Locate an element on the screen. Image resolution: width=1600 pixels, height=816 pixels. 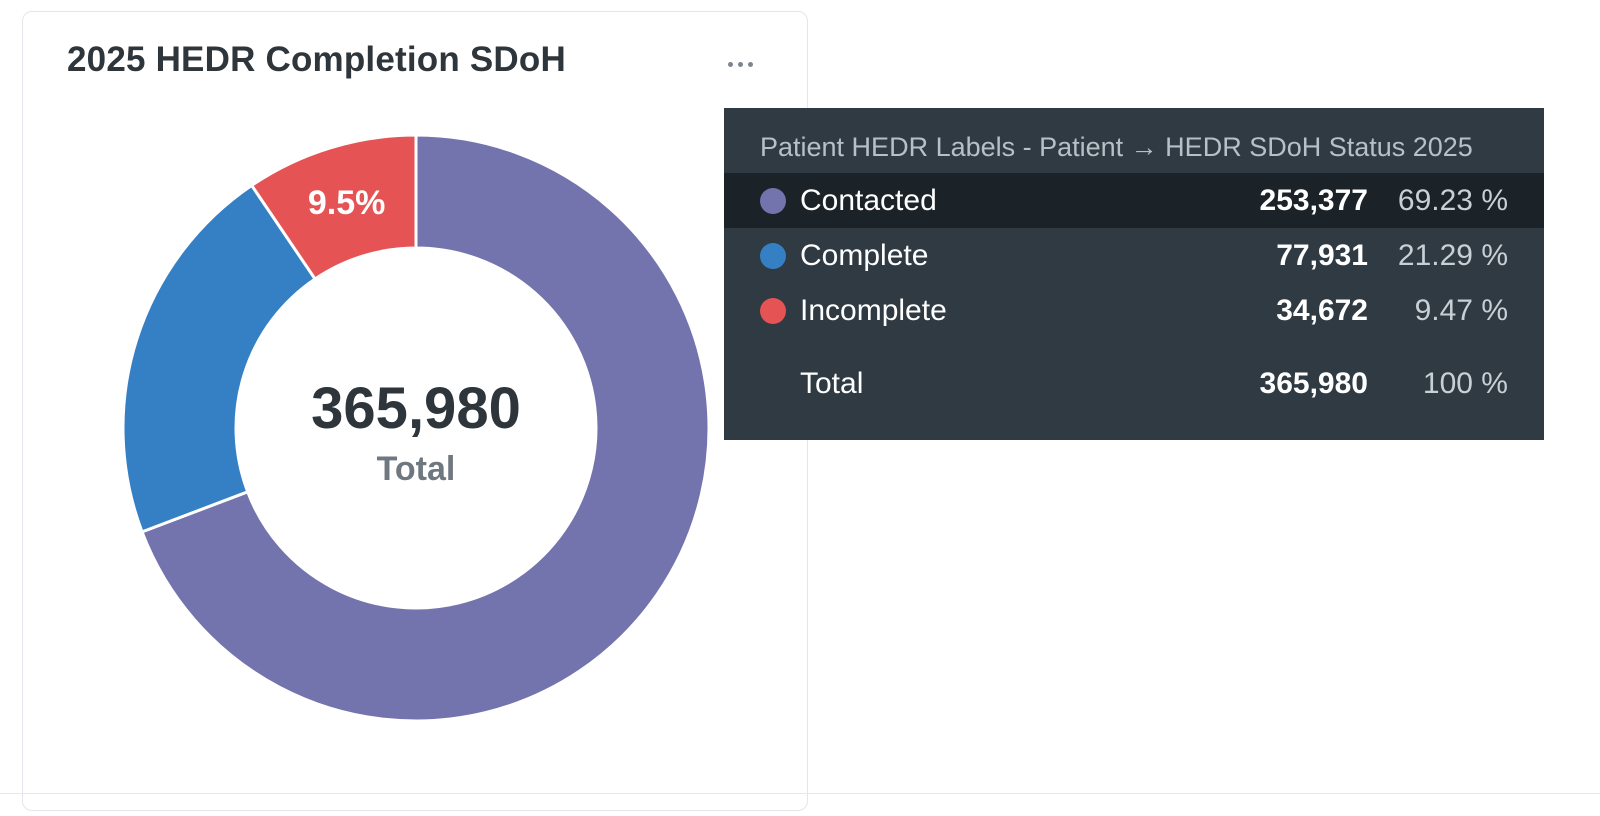
tooltip-row-total: Total 365,980 100 % is located at coordinates (1134, 384).